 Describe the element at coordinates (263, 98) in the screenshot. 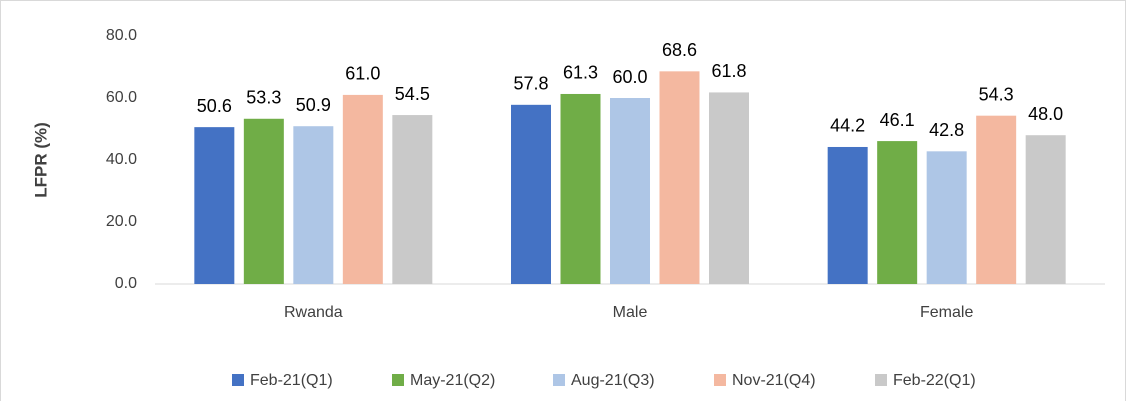

I see `value-label: 53.3` at that location.